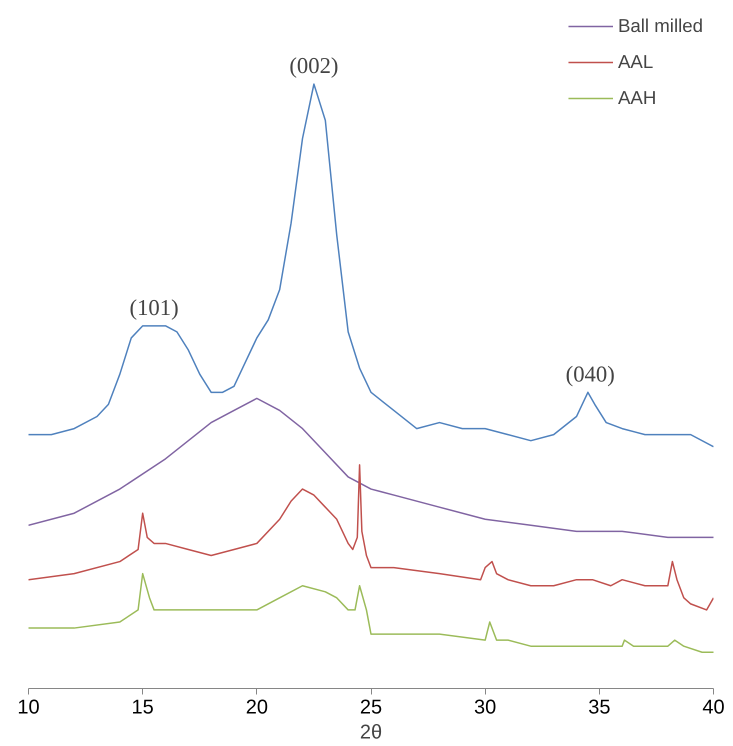 The image size is (733, 746). I want to click on legend-label: Ball milled, so click(660, 26).